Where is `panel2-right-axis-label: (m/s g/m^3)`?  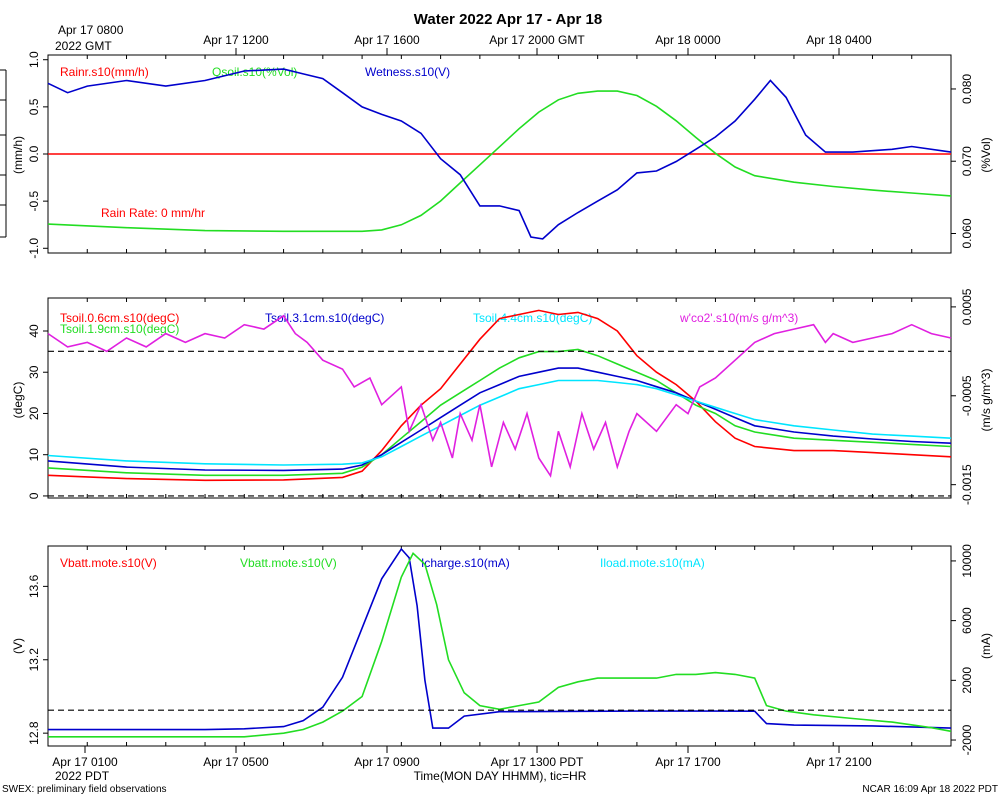 panel2-right-axis-label: (m/s g/m^3) is located at coordinates (986, 400).